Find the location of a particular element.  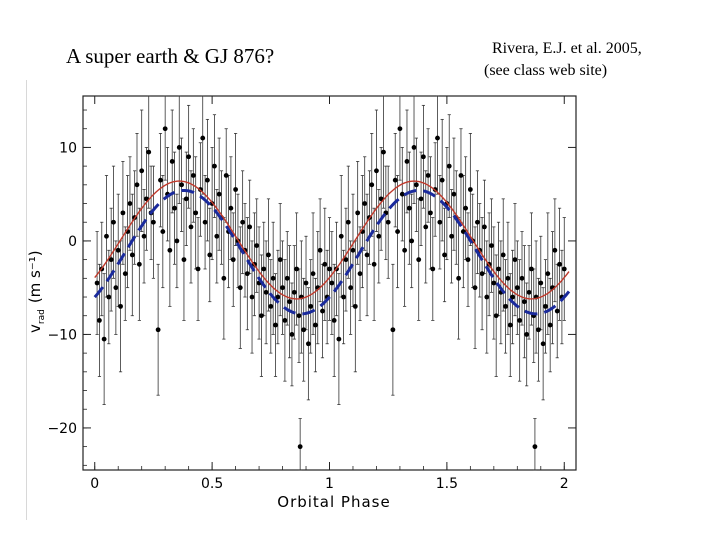

x-tick-label: 2 is located at coordinates (564, 484).